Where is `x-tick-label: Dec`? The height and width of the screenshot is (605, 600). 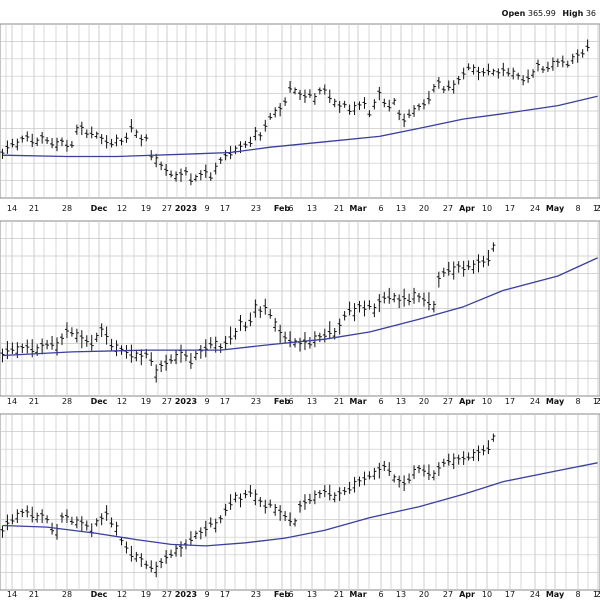 x-tick-label: Dec is located at coordinates (99, 208).